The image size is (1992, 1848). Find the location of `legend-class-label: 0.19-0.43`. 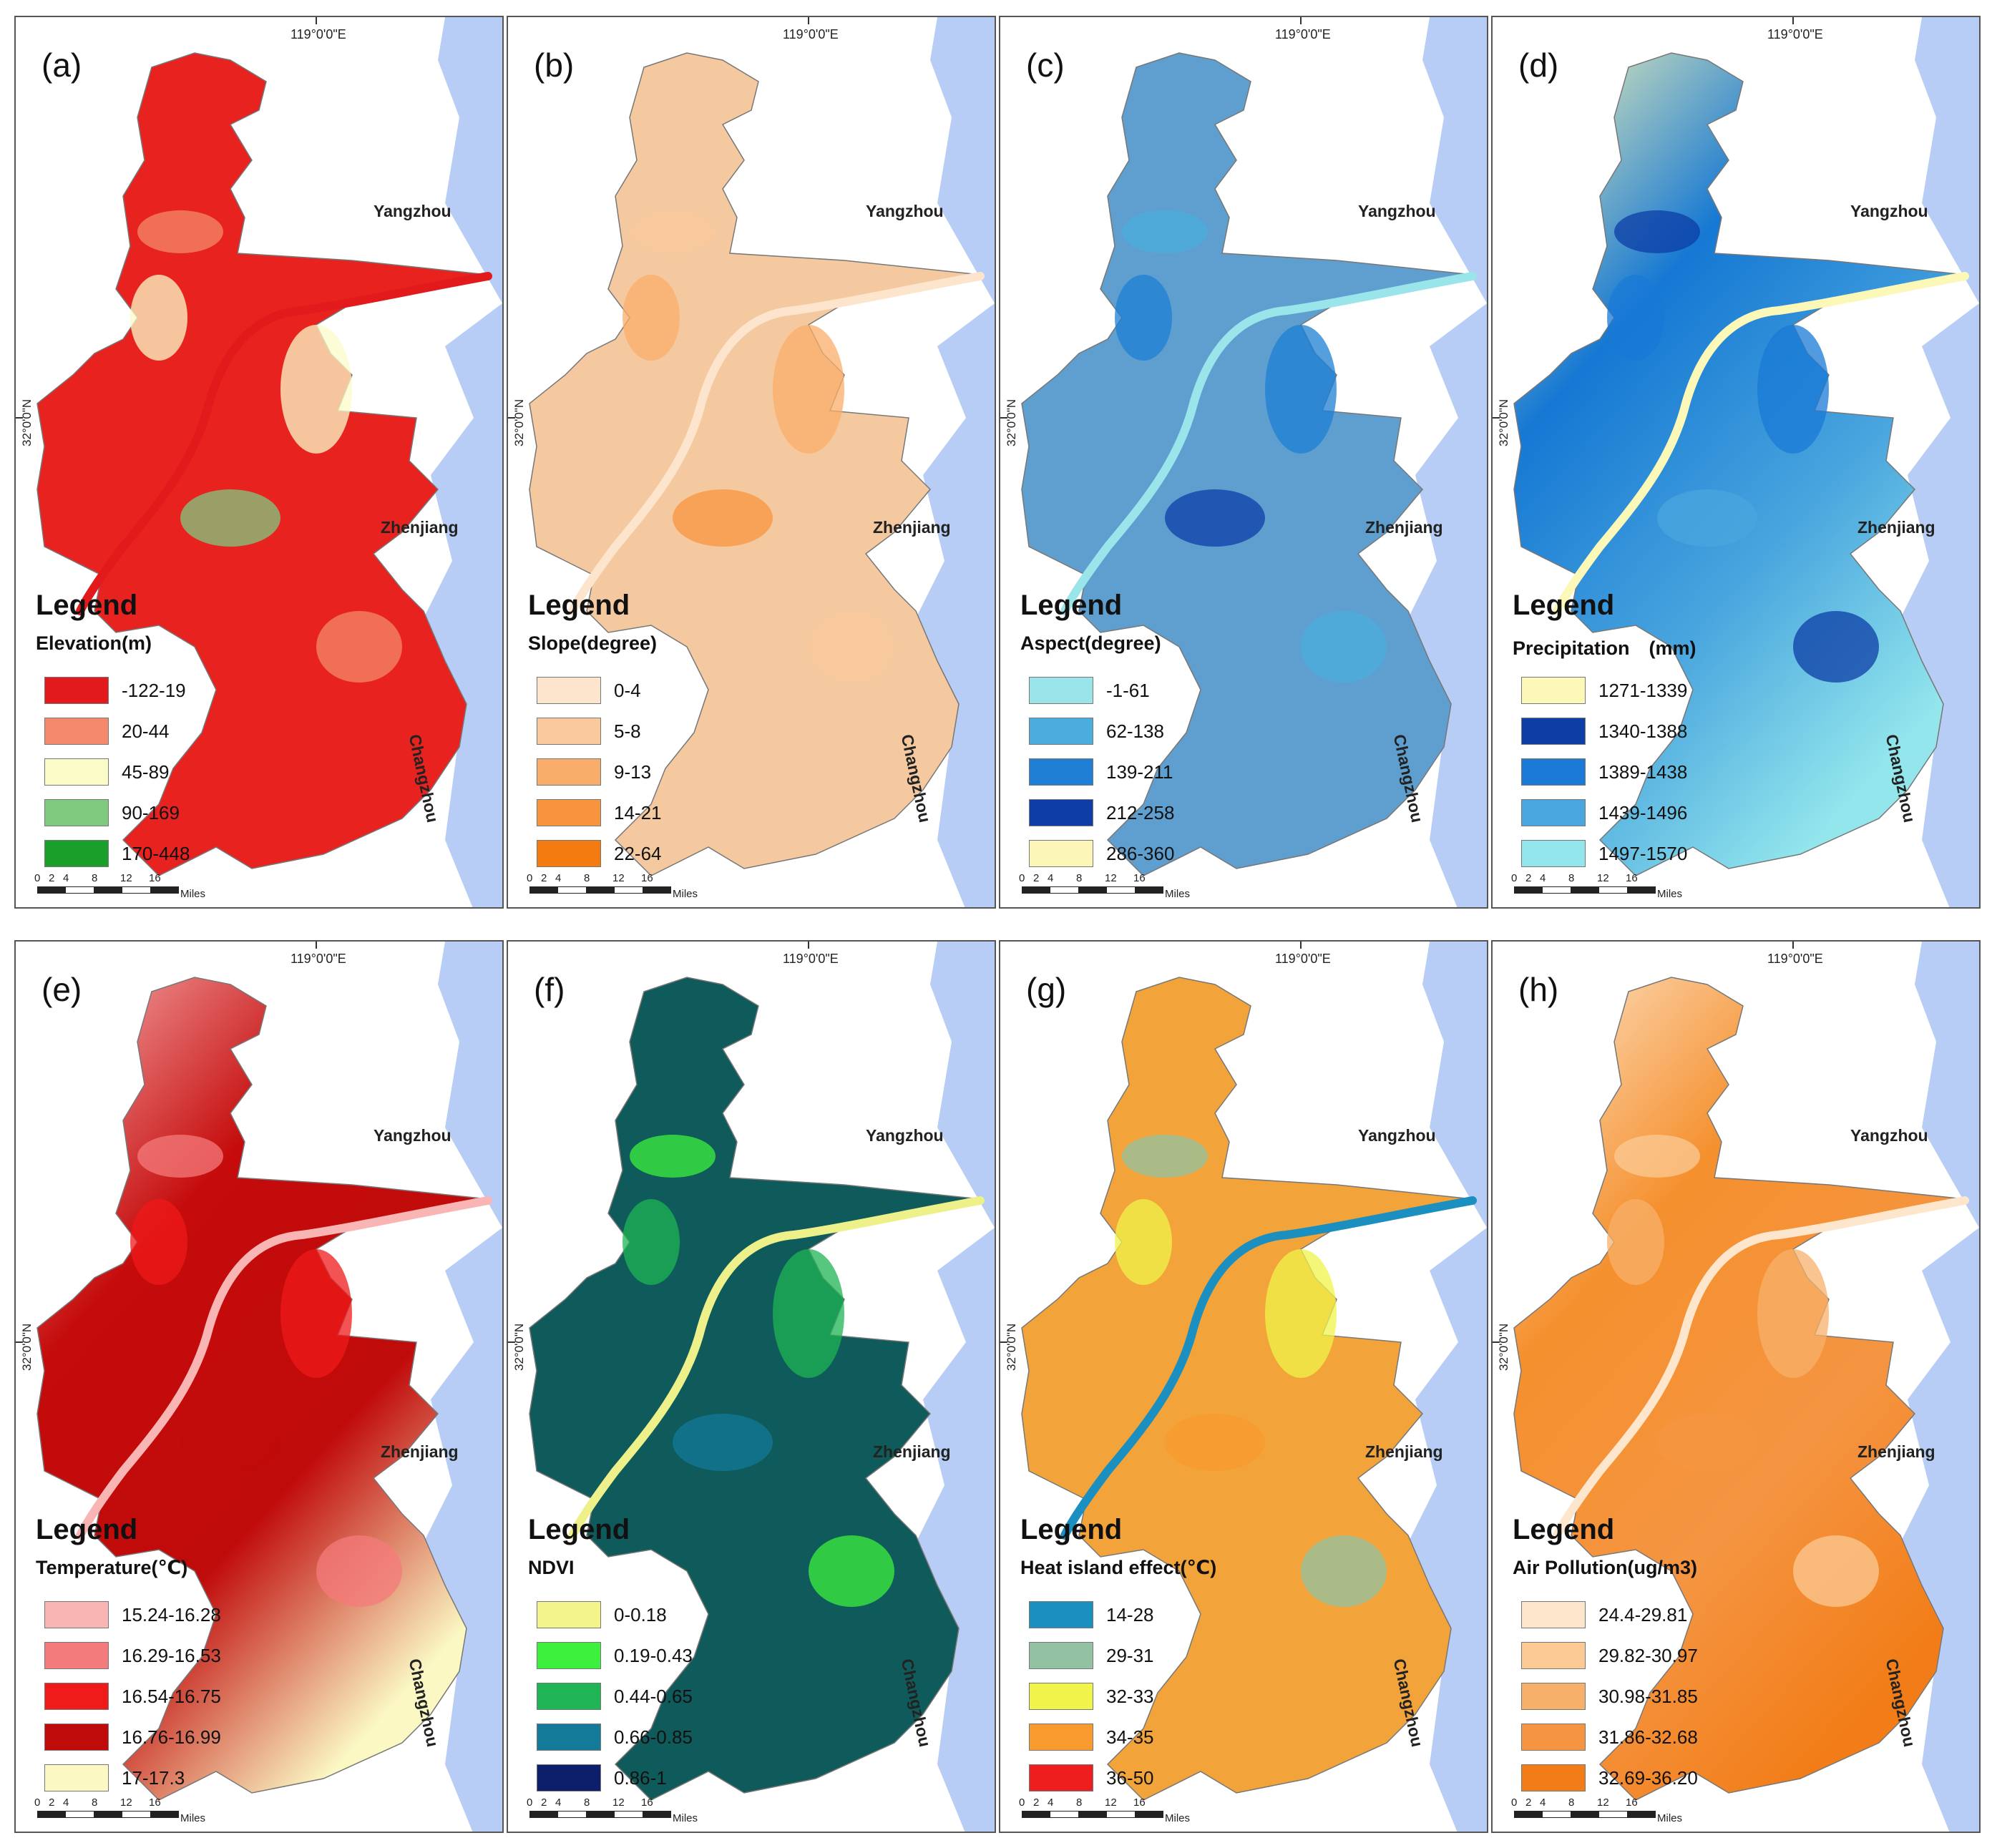

legend-class-label: 0.19-0.43 is located at coordinates (654, 1655).